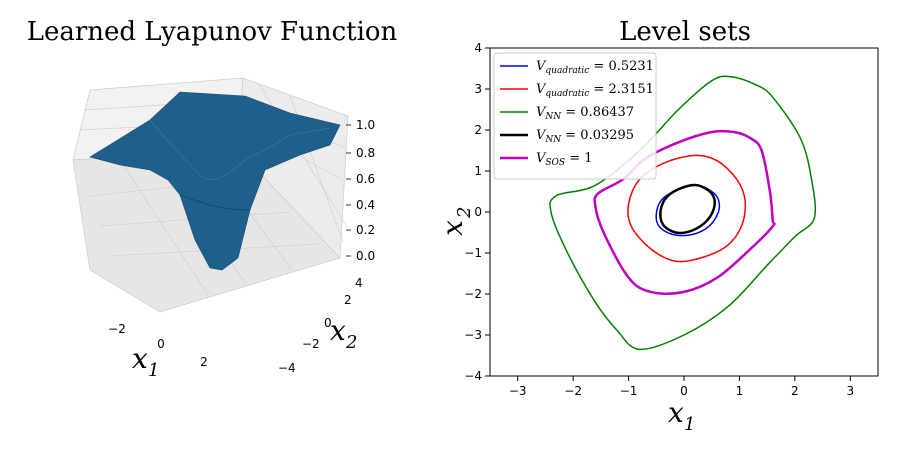 This screenshot has width=897, height=449. I want to click on y-tick-label: 0, so click(478, 212).